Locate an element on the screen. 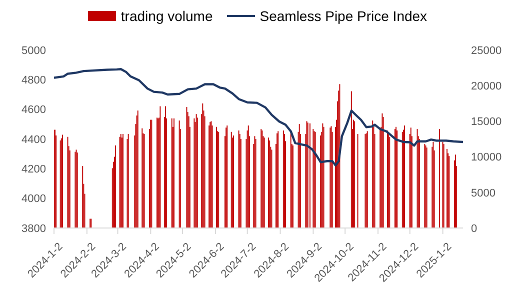 The width and height of the screenshot is (507, 288). y2-tick-label: 5000 is located at coordinates (483, 193).